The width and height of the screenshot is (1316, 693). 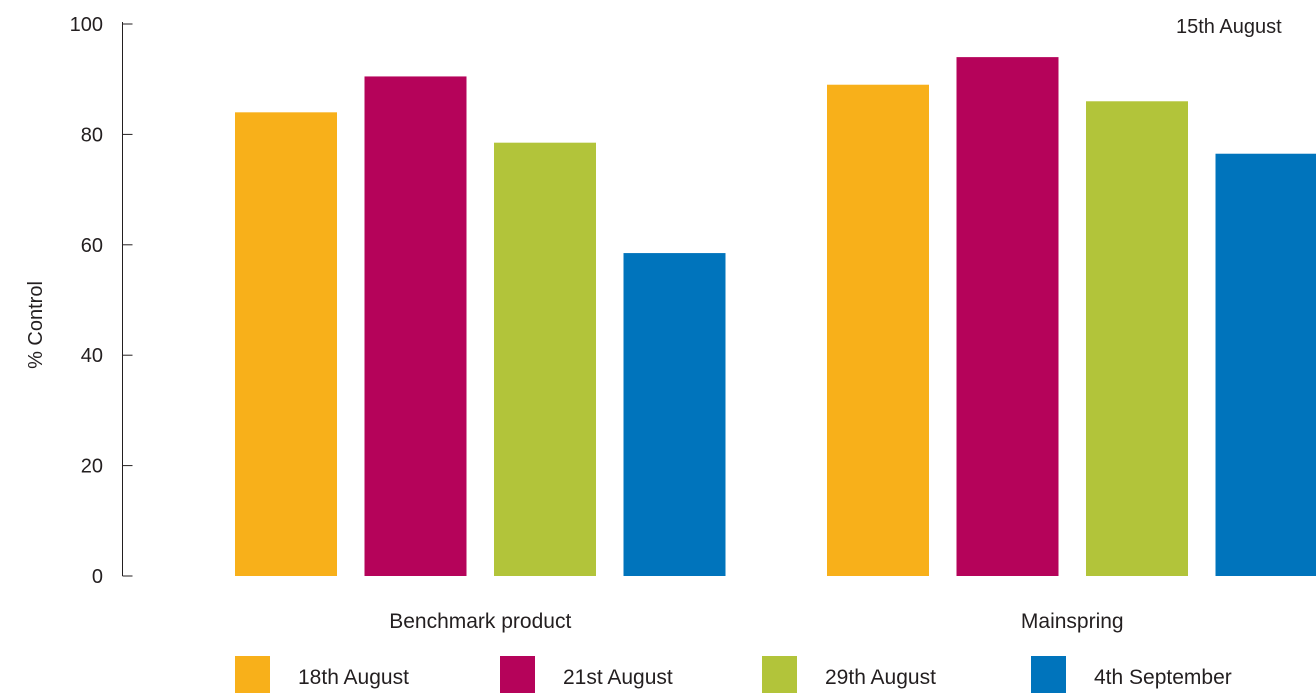 What do you see at coordinates (353, 677) in the screenshot?
I see `legend-label: 18th August` at bounding box center [353, 677].